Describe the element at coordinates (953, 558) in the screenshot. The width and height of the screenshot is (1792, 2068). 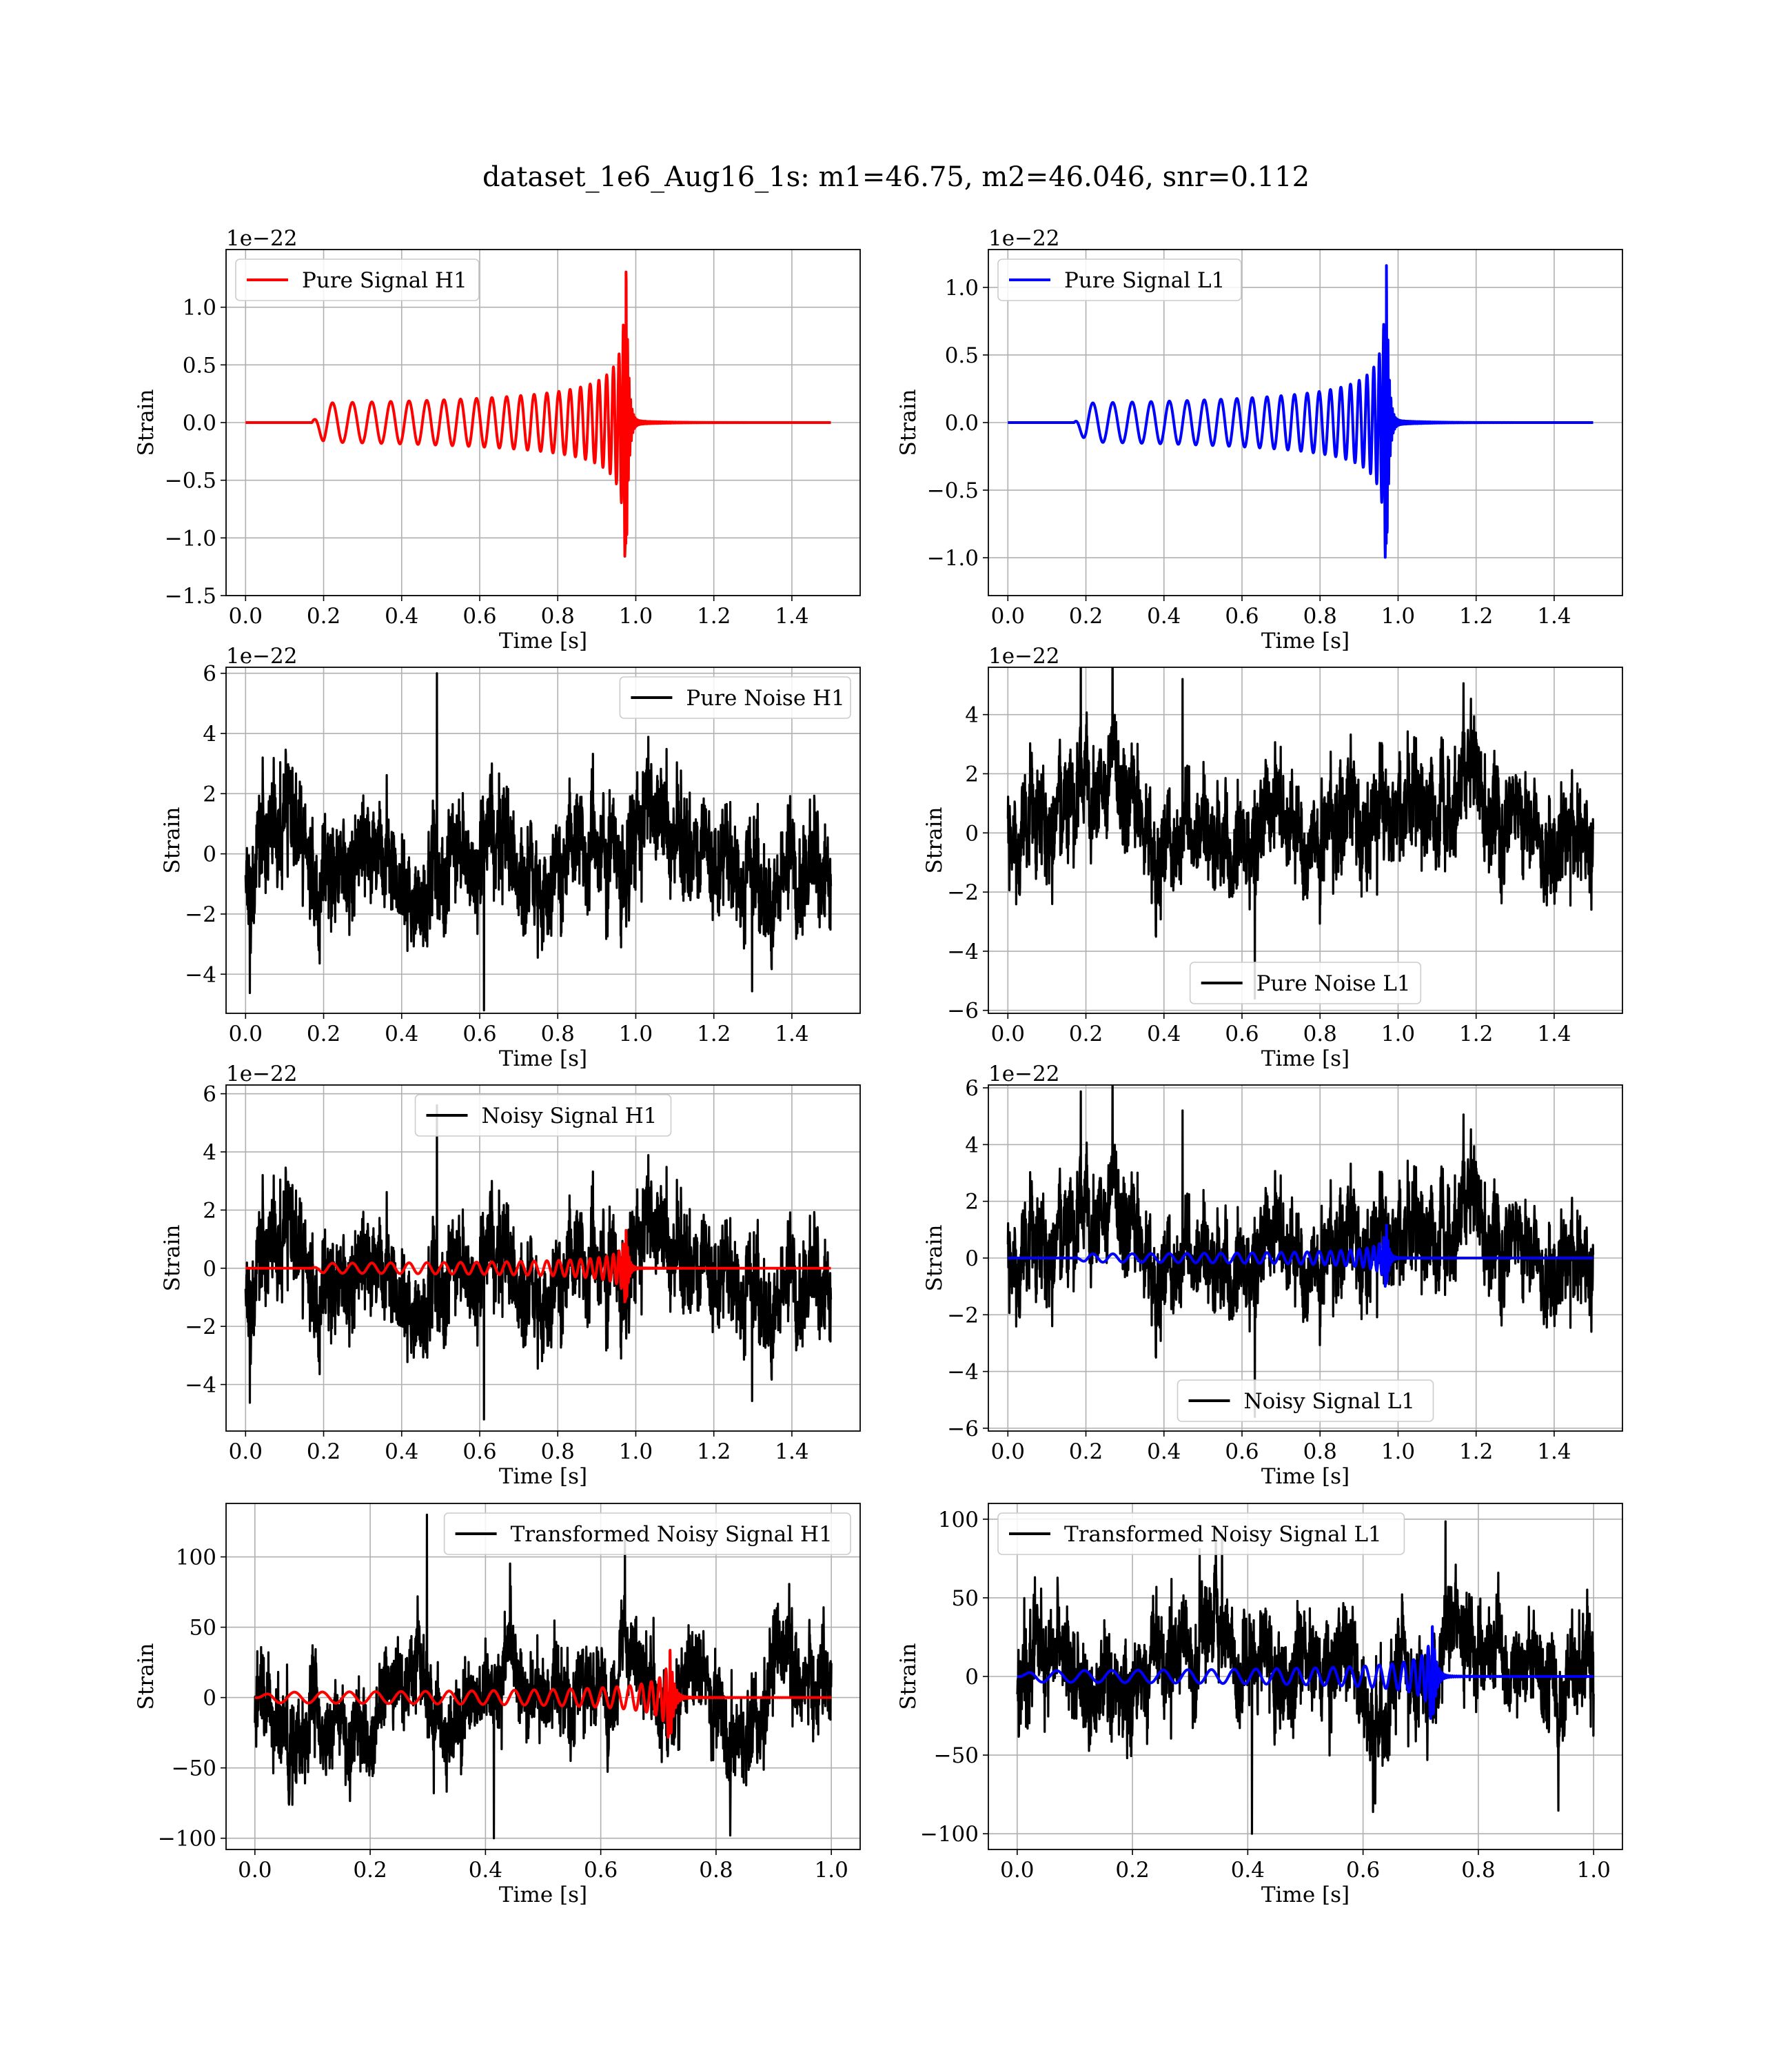
I see `y-tick-label: −1.0` at that location.